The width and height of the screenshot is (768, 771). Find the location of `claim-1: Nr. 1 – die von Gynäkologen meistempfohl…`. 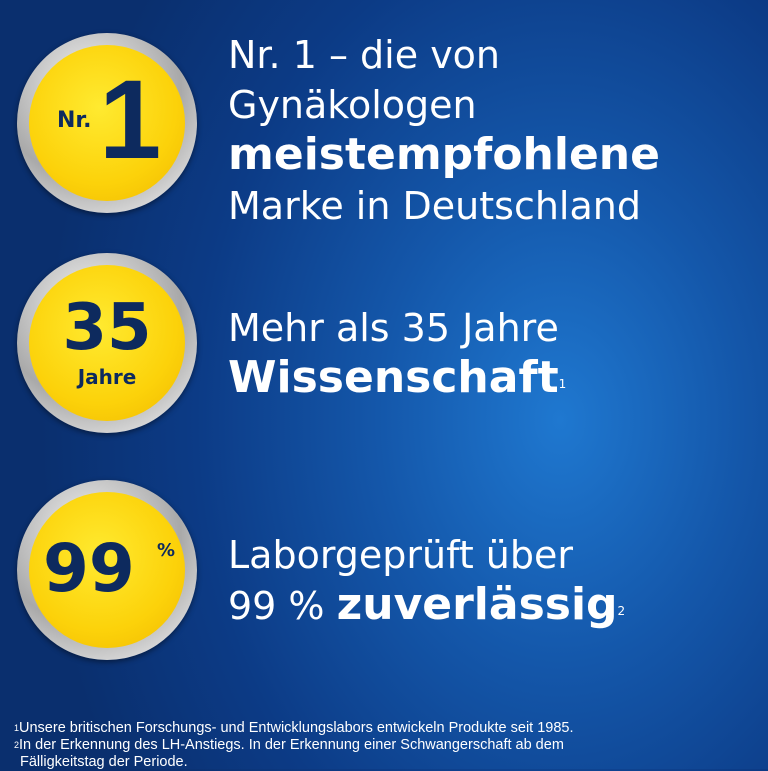

claim-1: Nr. 1 – die von Gynäkologen meistempfohl… is located at coordinates (444, 130).